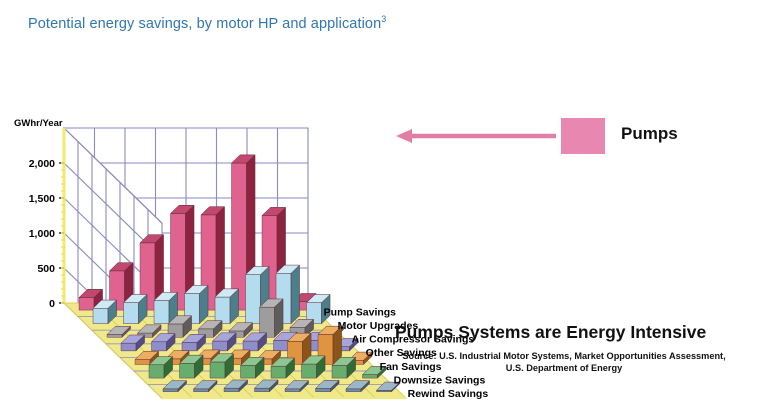 The height and width of the screenshot is (402, 768). Describe the element at coordinates (649, 133) in the screenshot. I see `pumps-legend-label: Pumps` at that location.